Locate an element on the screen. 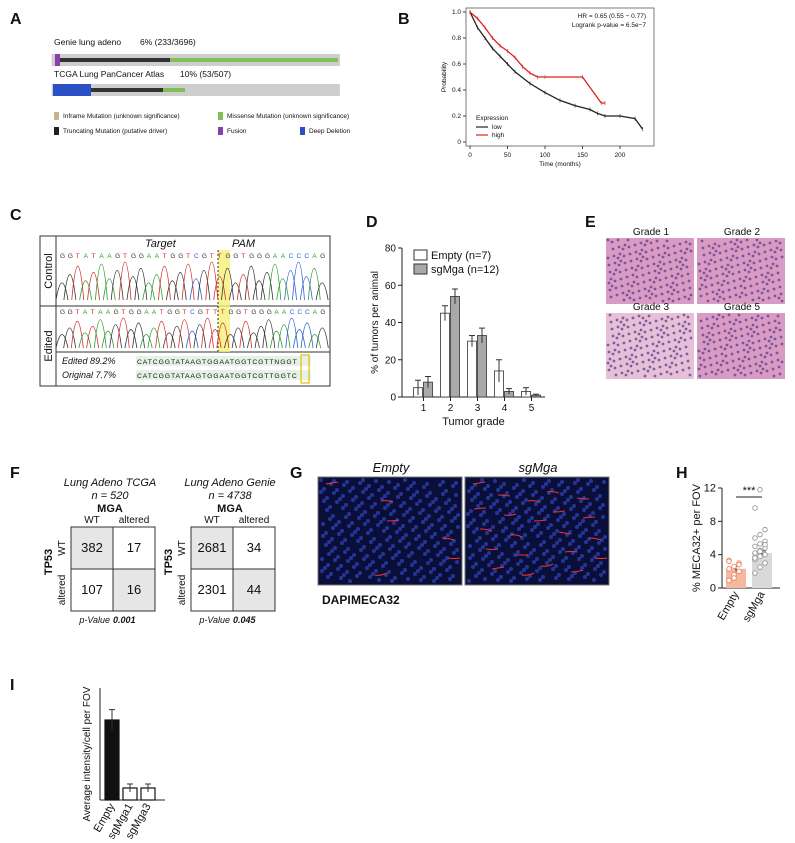  image-title: Empty is located at coordinates (392, 467).